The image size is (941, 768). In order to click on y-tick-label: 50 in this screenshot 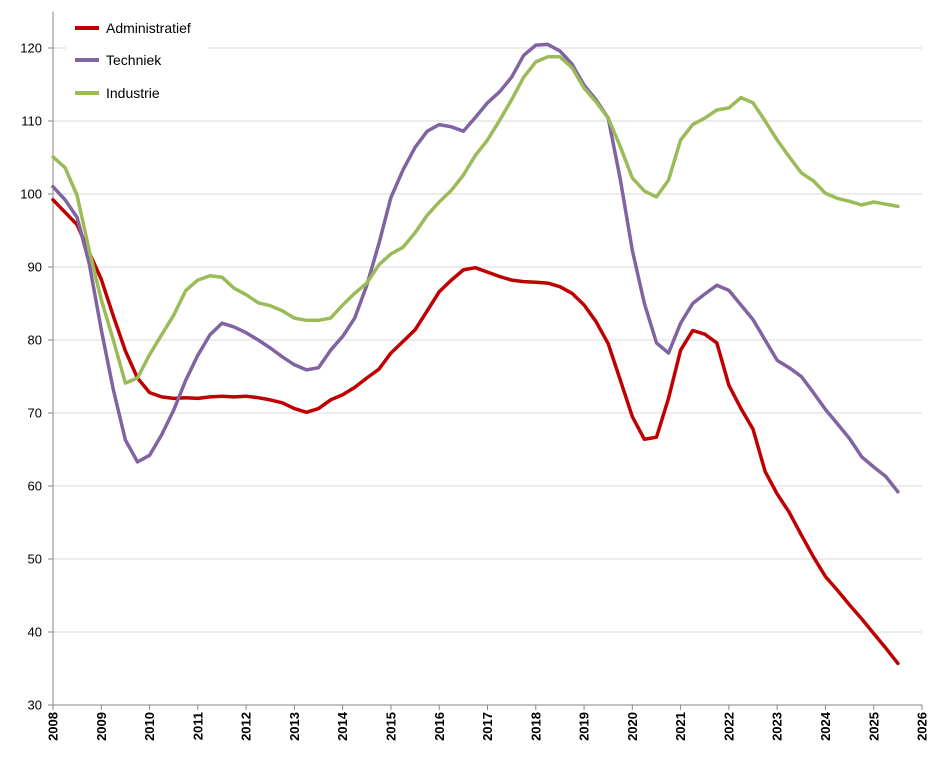, I will do `click(35, 559)`.